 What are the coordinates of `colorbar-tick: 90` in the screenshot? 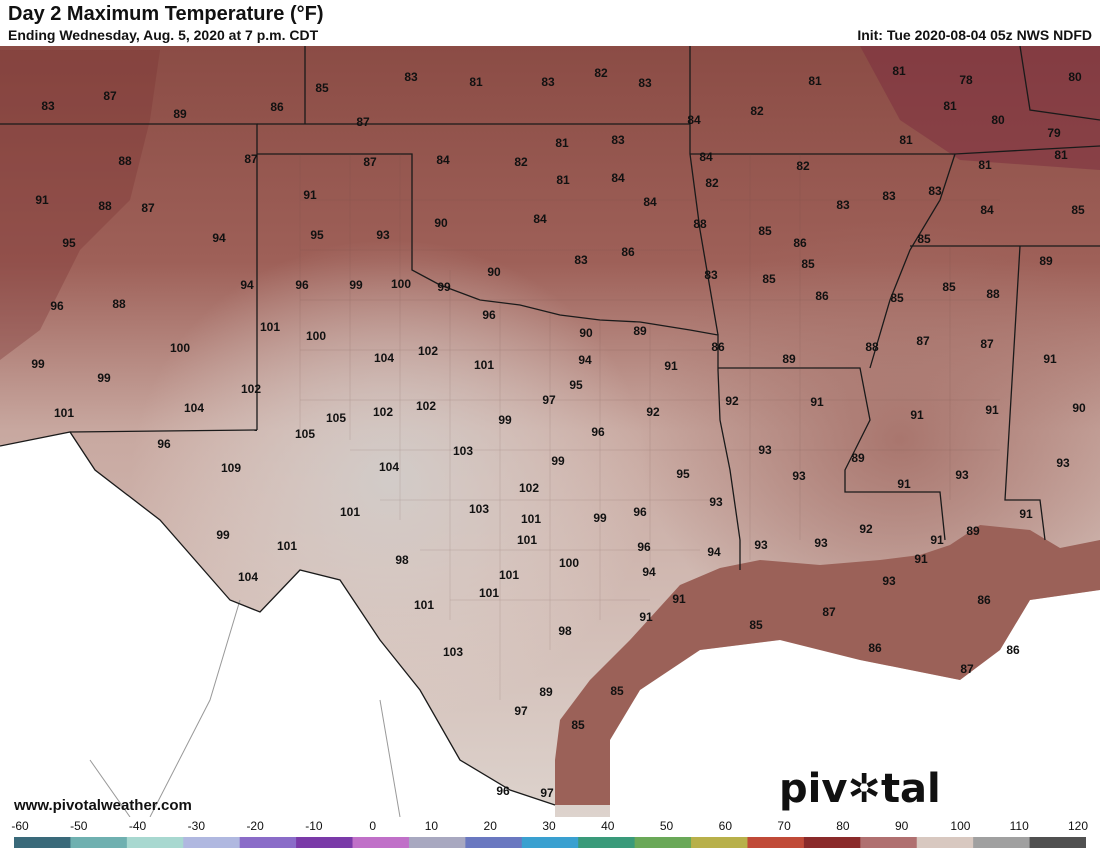 It's located at (901, 826).